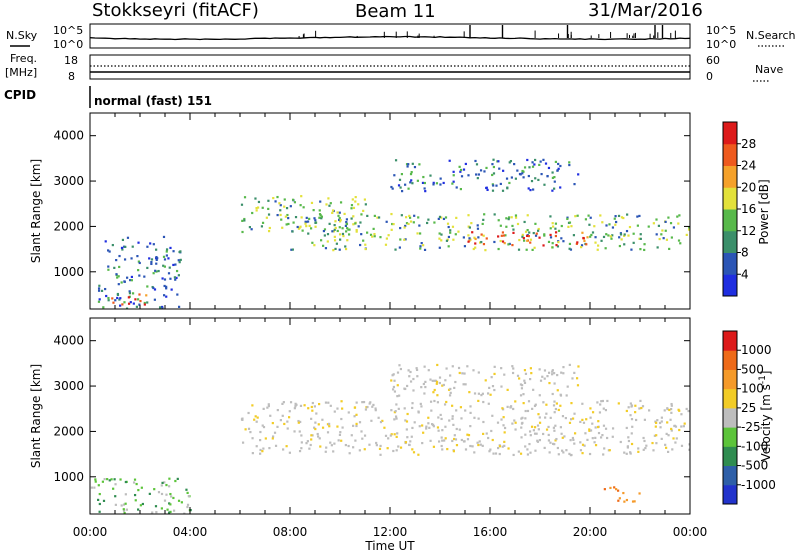 This screenshot has height=554, width=800. What do you see at coordinates (68, 477) in the screenshot?
I see `velocity-ytick-label: 1000` at bounding box center [68, 477].